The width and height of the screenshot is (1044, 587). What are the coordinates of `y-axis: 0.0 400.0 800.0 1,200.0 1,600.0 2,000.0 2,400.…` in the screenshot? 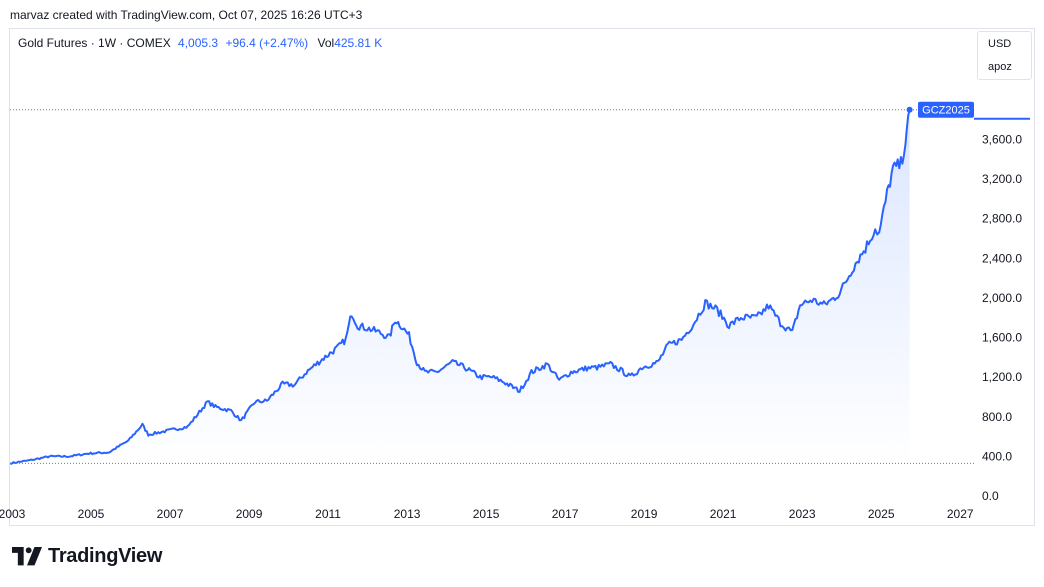 It's located at (1002, 317).